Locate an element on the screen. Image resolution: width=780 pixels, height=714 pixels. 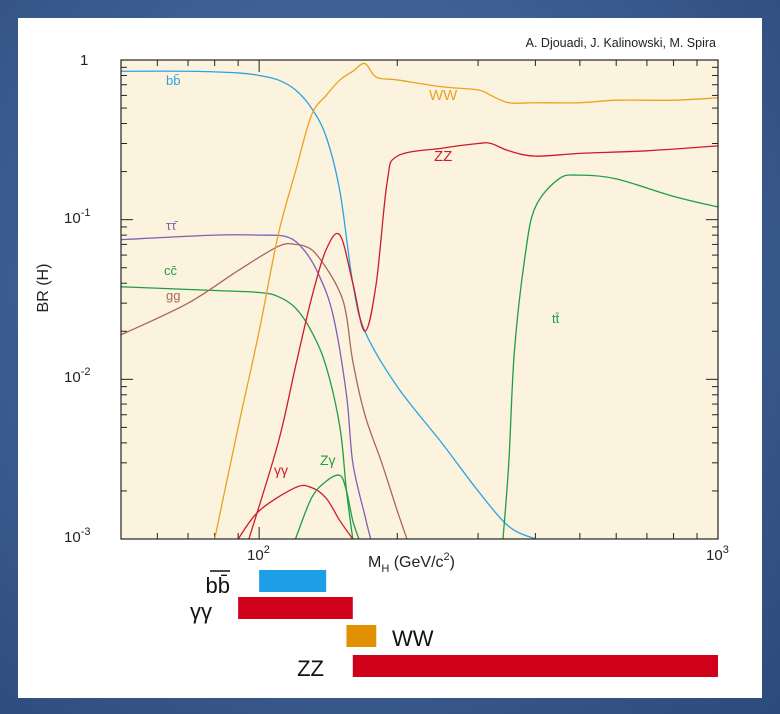
y-tick-label-0.001: 10⁻³ is located at coordinates (77, 536).